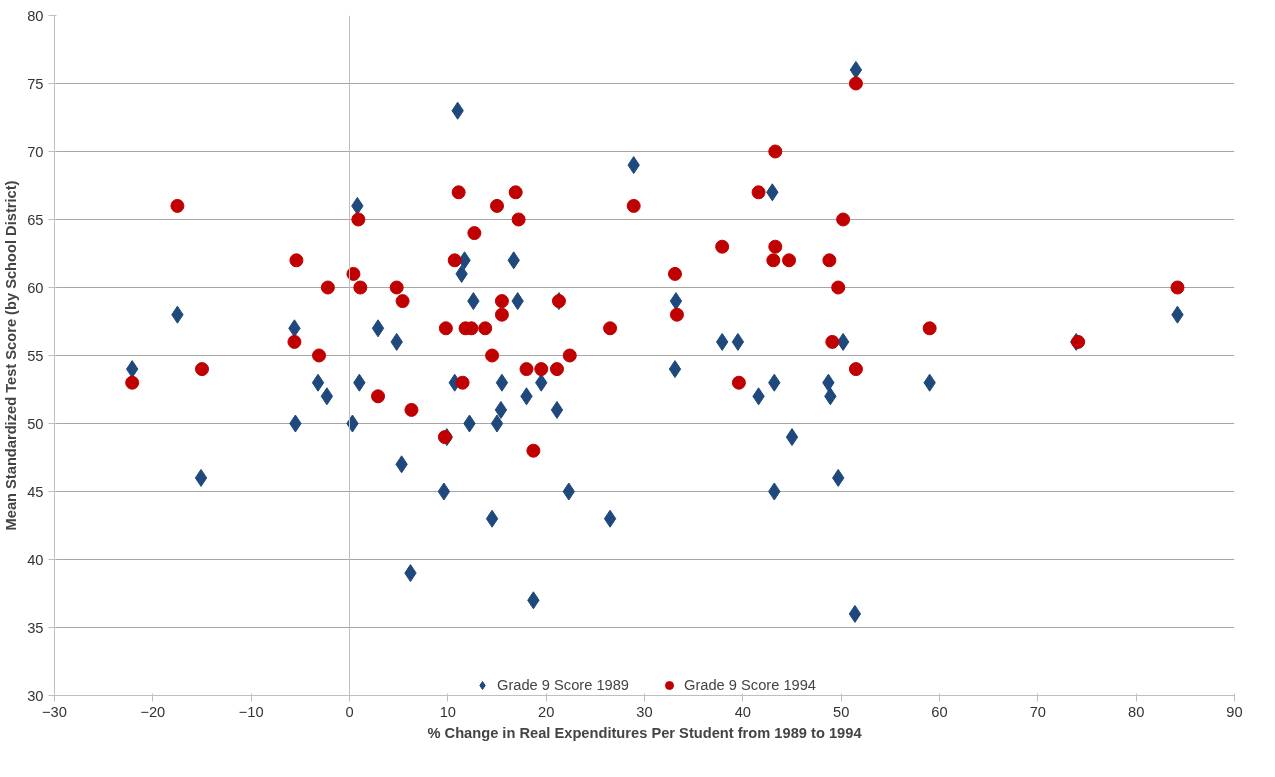  I want to click on y-tick-label: 30, so click(35, 695).